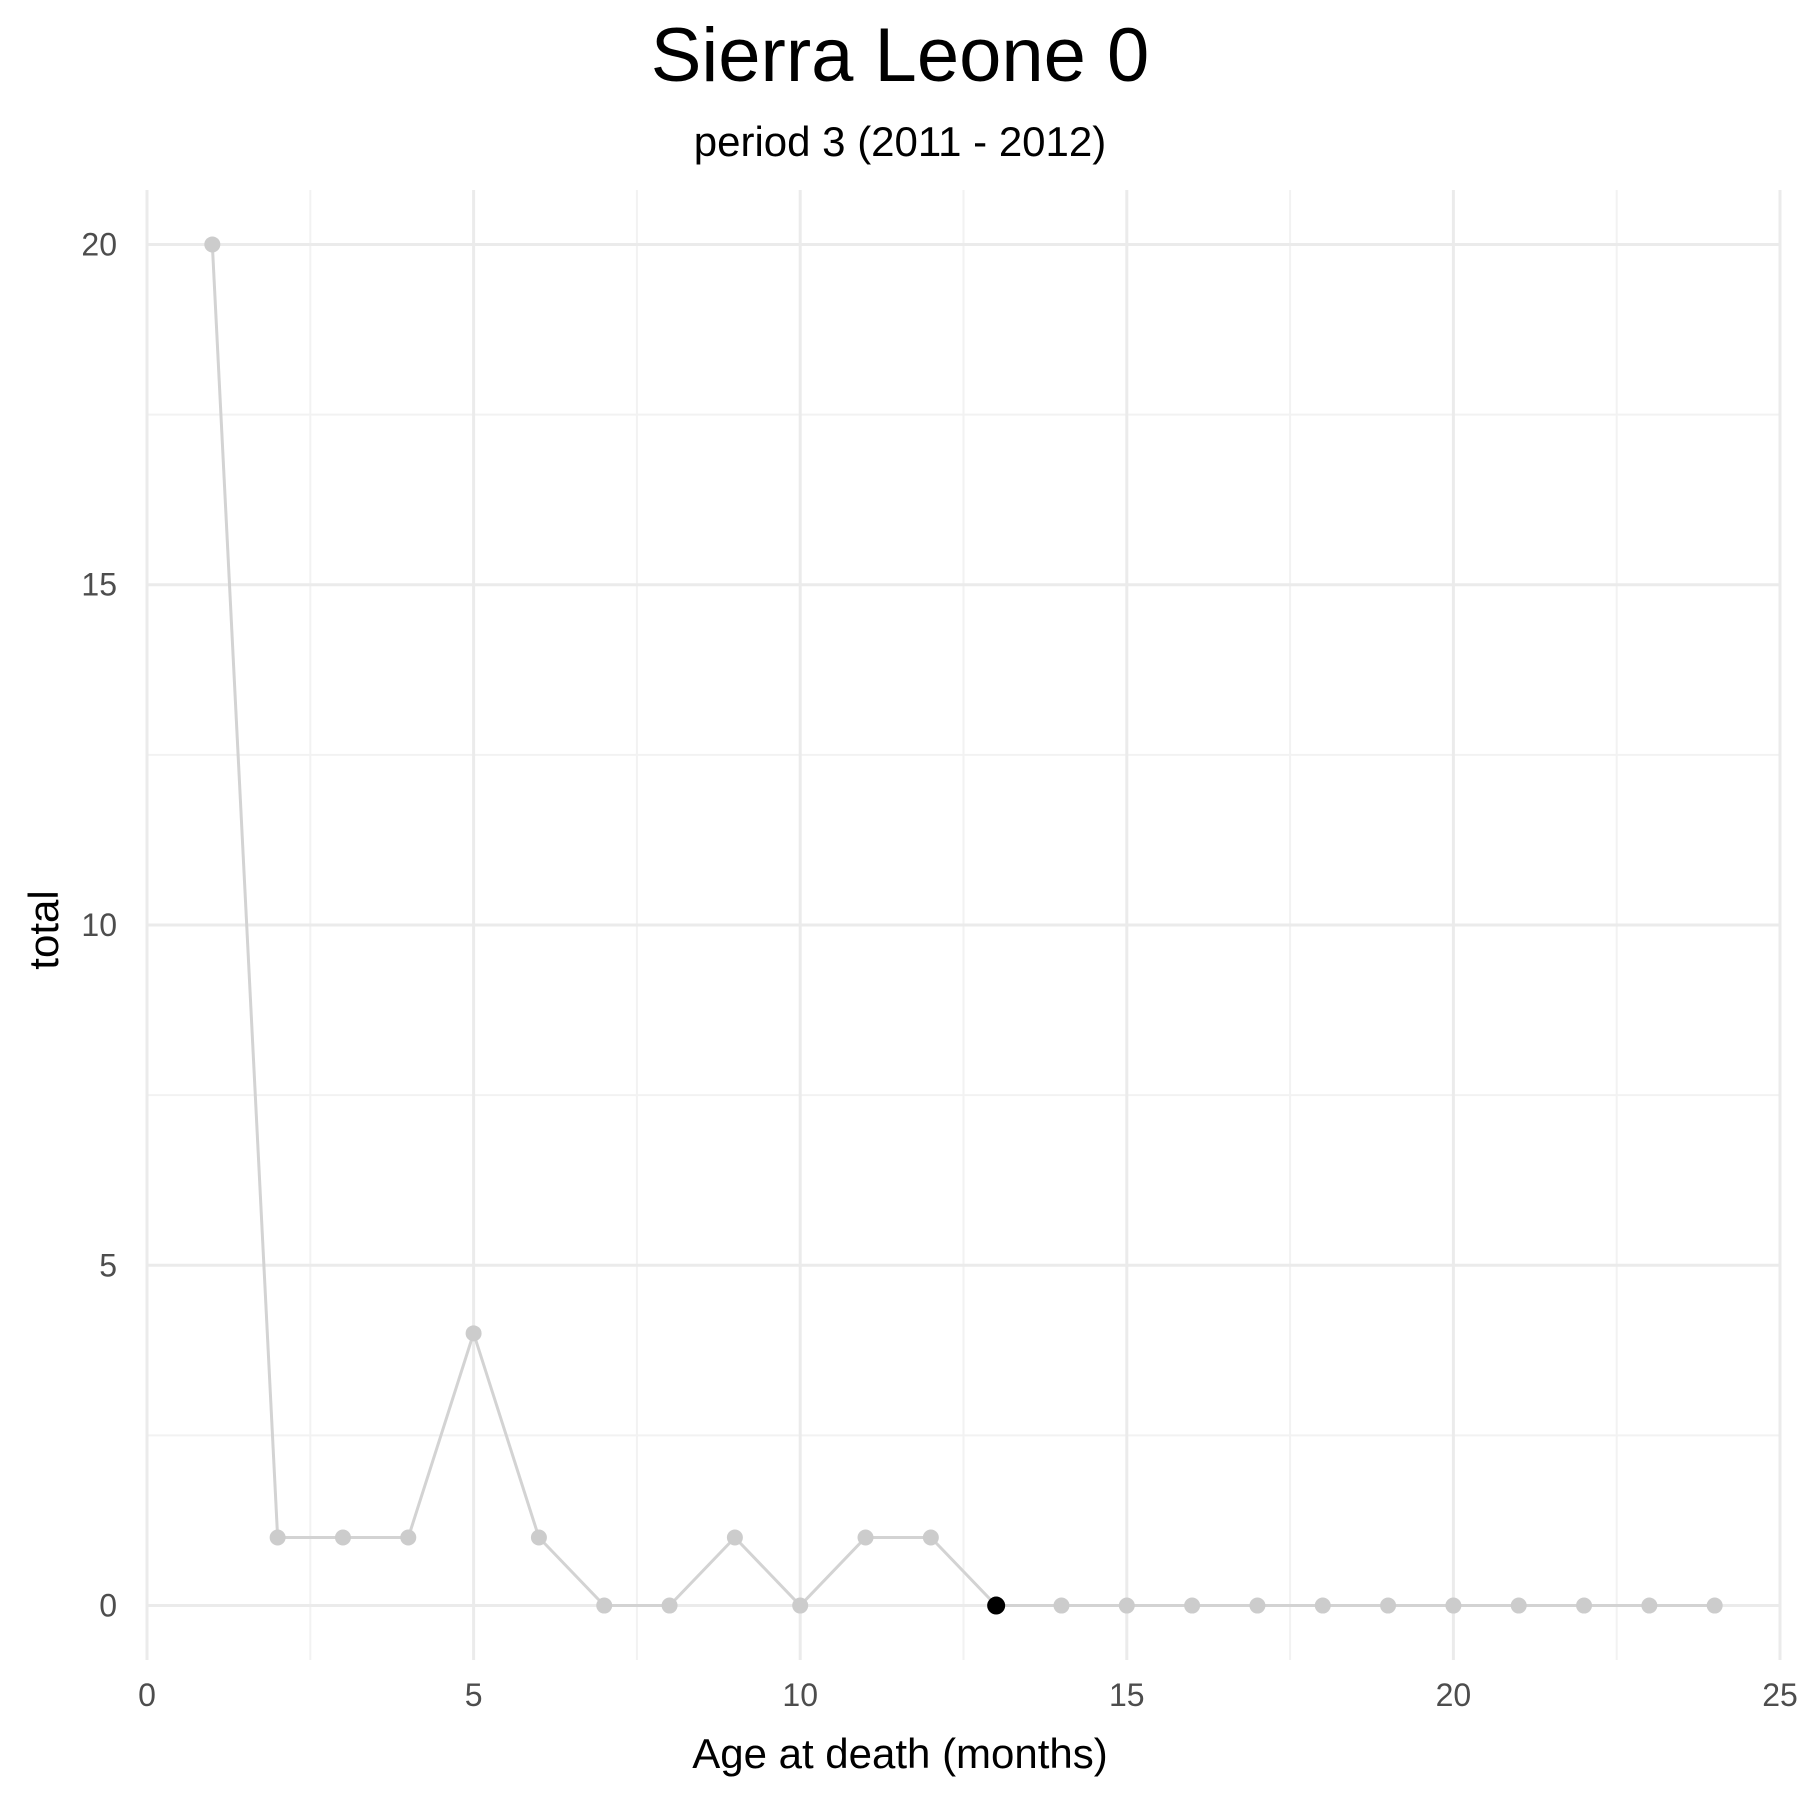 The image size is (1800, 1800). Describe the element at coordinates (99, 925) in the screenshot. I see `y-tick-label: 10` at that location.